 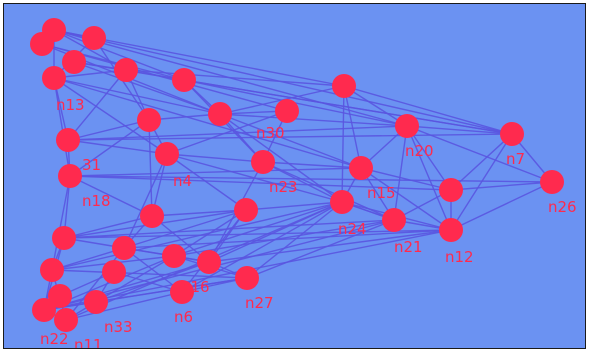 I want to click on node-b1, so click(x=149, y=120).